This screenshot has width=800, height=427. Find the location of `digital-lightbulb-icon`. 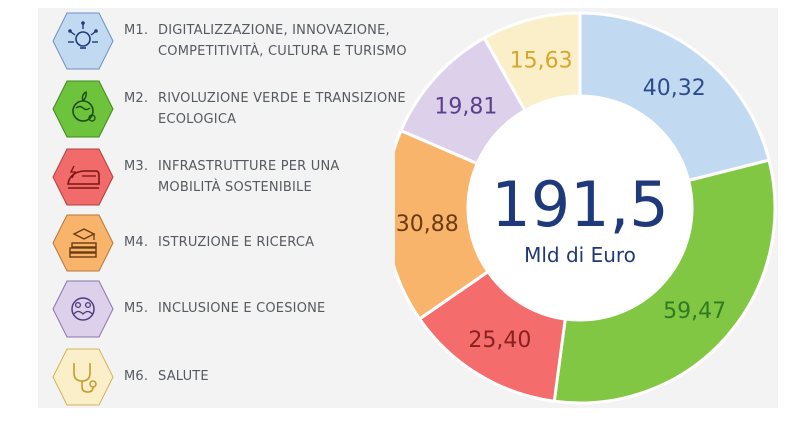

digital-lightbulb-icon is located at coordinates (83, 41).